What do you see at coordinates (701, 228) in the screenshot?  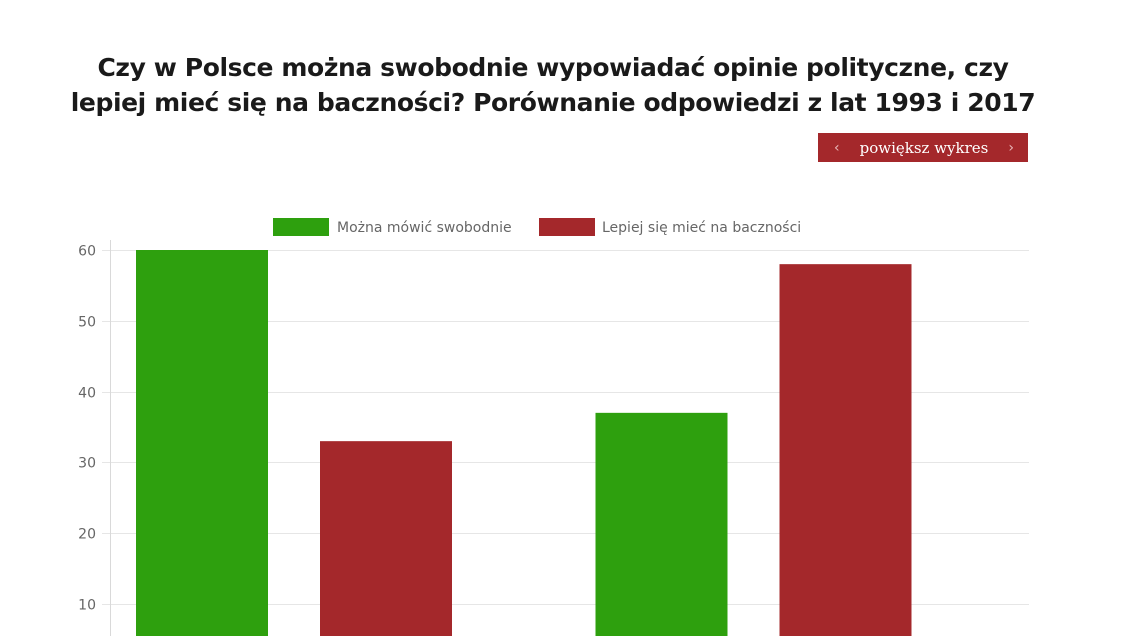 I see `legend-label-bacznosc: Lepiej się mieć na baczności` at bounding box center [701, 228].